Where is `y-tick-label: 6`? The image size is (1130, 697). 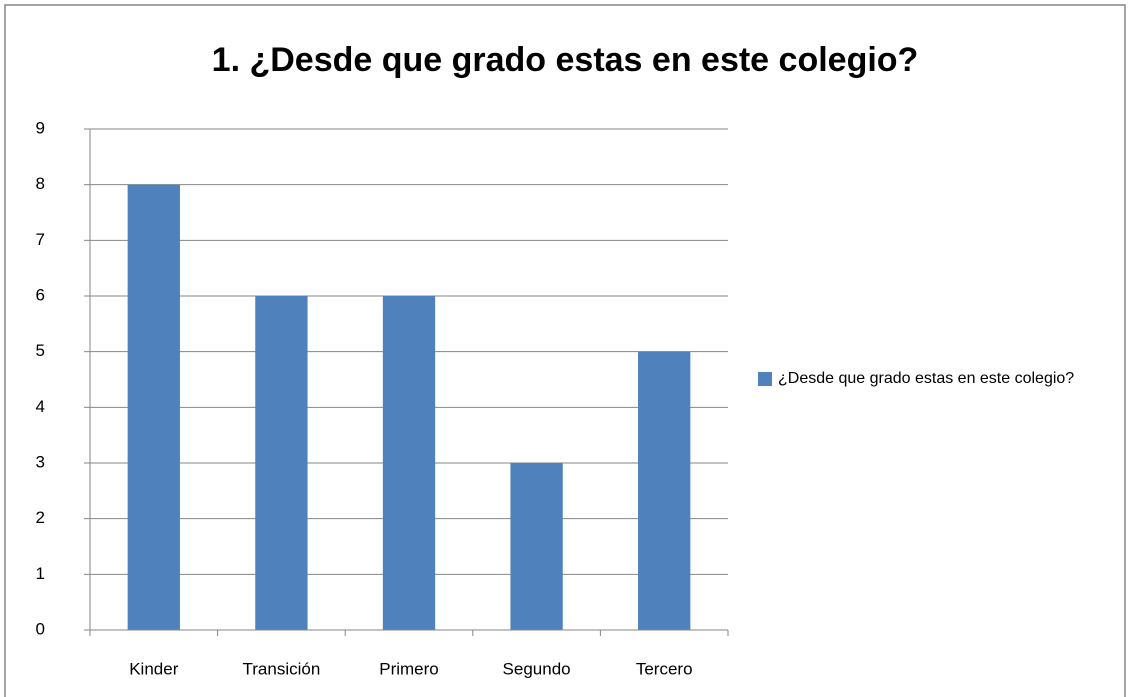
y-tick-label: 6 is located at coordinates (40, 294).